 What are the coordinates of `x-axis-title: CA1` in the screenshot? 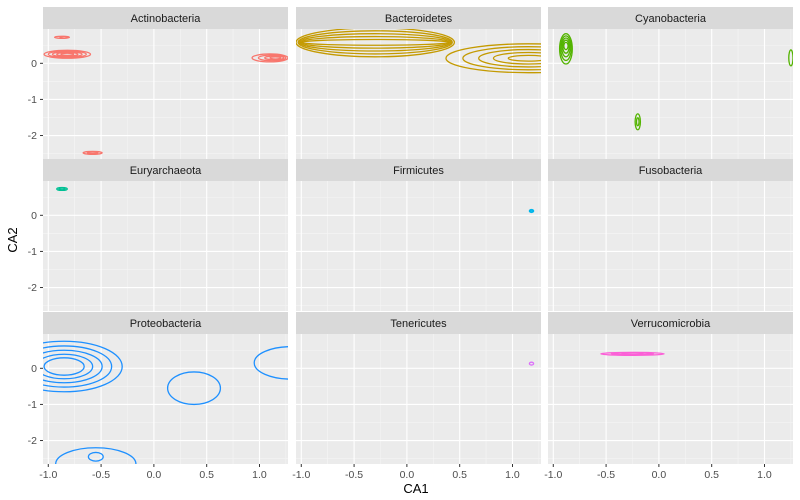 It's located at (415, 488).